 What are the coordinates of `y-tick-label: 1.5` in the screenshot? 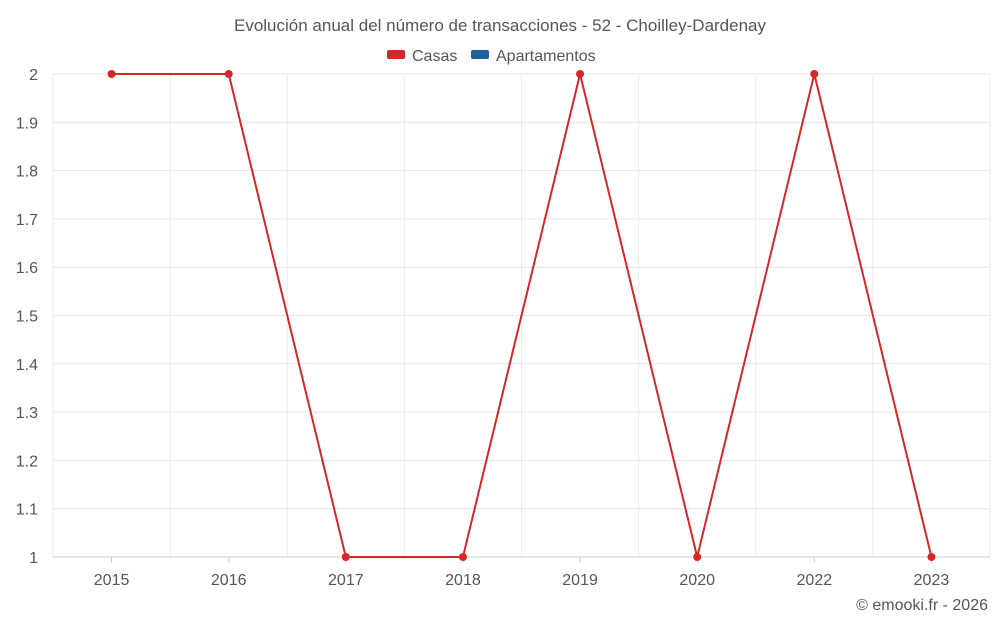 It's located at (27, 317).